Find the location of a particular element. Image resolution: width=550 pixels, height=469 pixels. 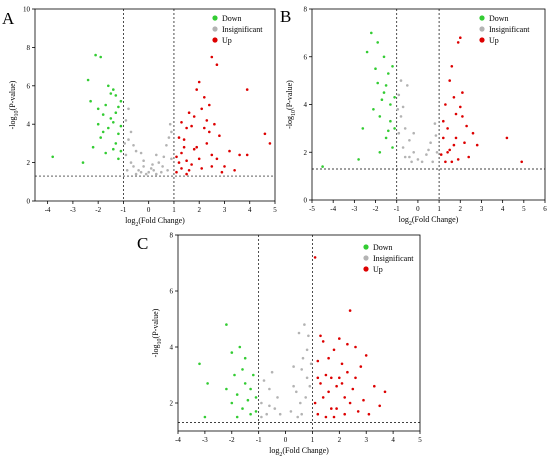

panel-b-x-axis-label: log2(Fold Change) is located at coordinates (429, 221).